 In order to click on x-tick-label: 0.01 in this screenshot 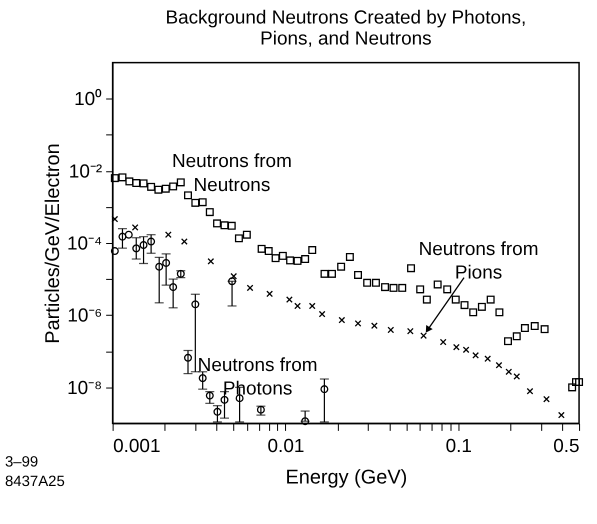, I will do `click(286, 446)`.